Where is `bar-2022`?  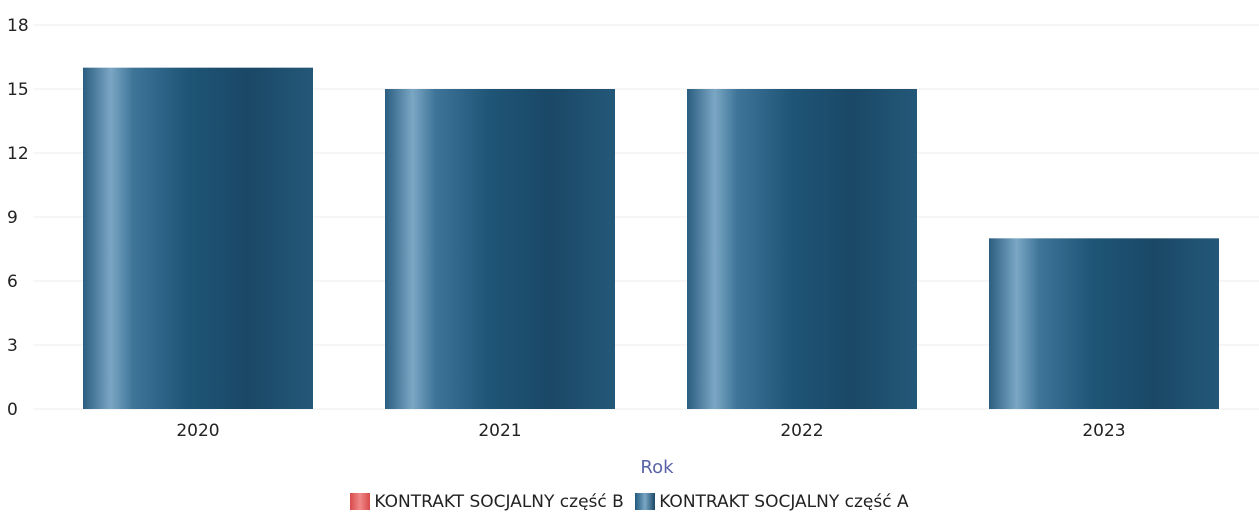
bar-2022 is located at coordinates (802, 249).